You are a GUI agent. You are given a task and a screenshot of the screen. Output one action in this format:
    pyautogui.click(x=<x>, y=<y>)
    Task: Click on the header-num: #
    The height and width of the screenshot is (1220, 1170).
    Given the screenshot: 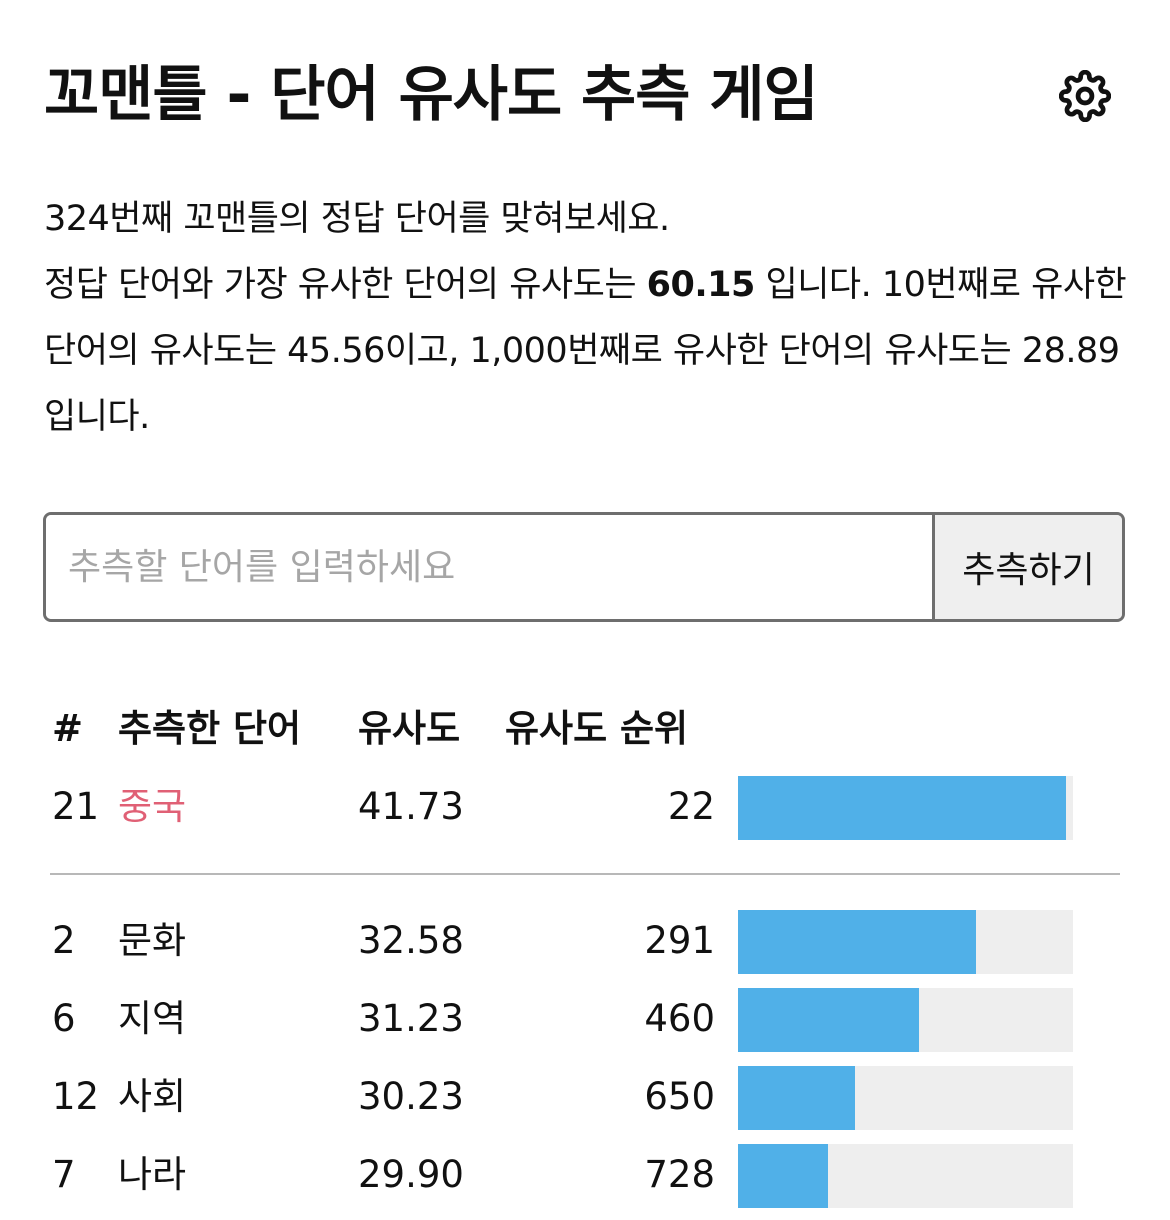 What is the action you would take?
    pyautogui.click(x=68, y=728)
    